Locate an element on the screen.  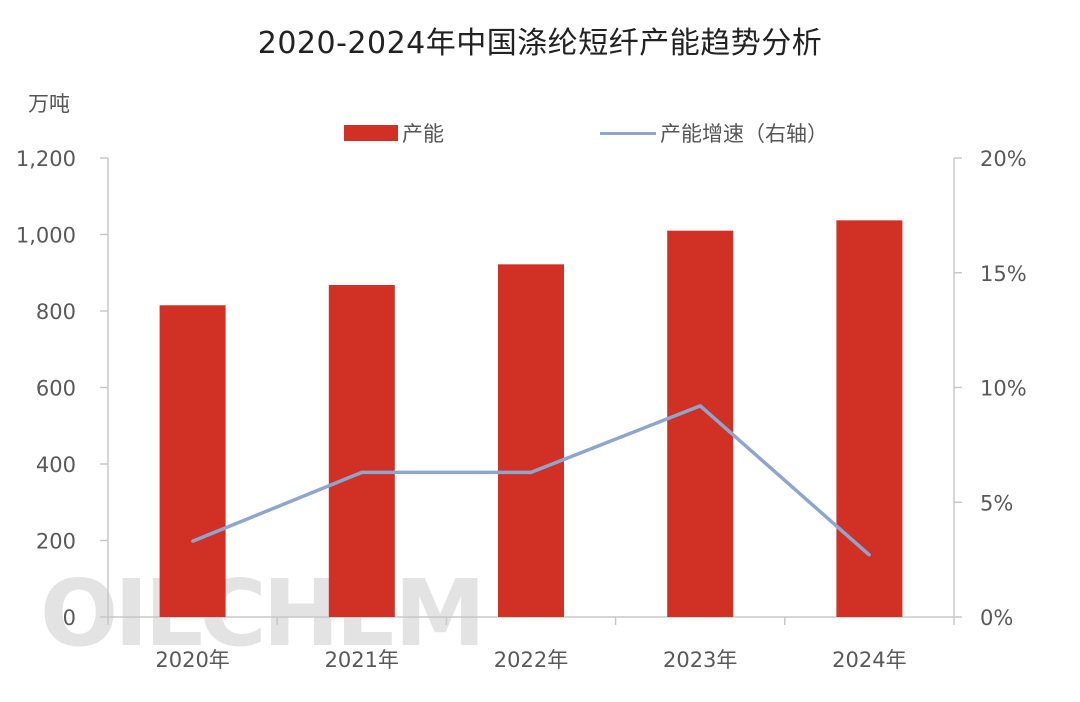
y-left-tick-label: 0 is located at coordinates (69, 618).